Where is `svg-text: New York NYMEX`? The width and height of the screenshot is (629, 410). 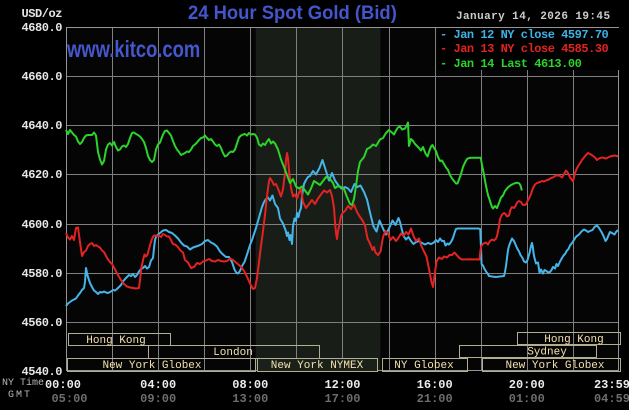 svg-text: New York NYMEX is located at coordinates (317, 366).